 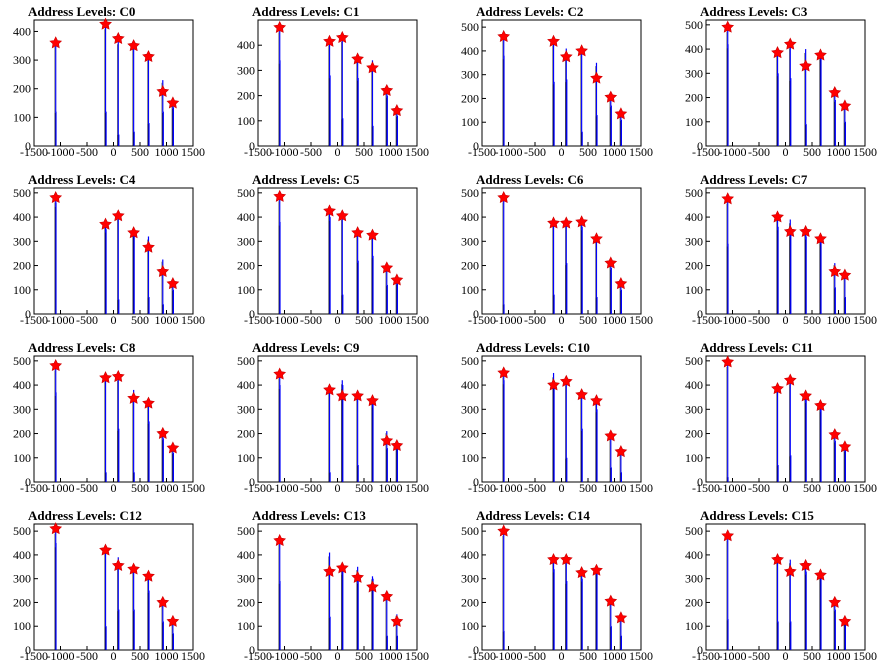 I want to click on chart-title: Address Levels: C5, so click(x=306, y=179).